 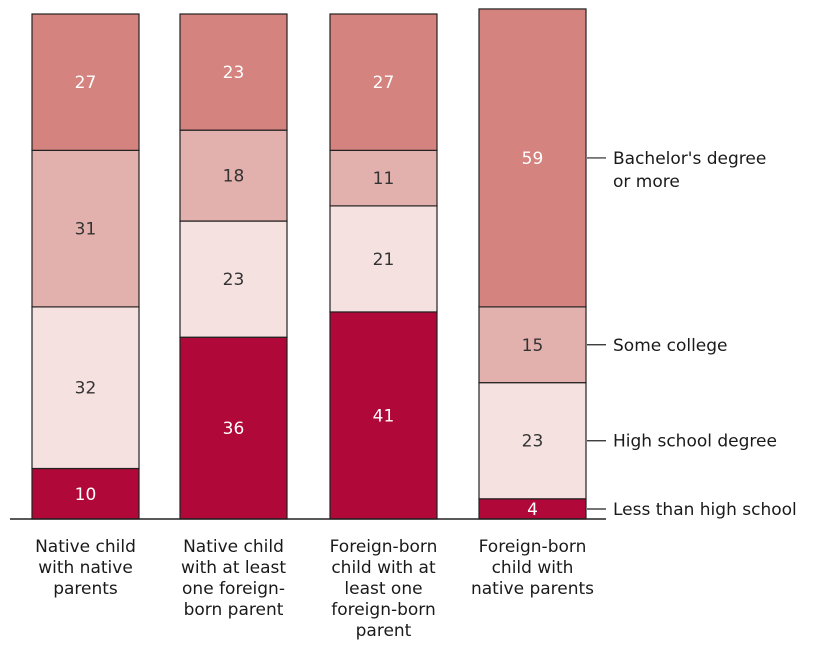 I want to click on value-label-bachelor-s-degree-or-more-4: 59, so click(x=533, y=159).